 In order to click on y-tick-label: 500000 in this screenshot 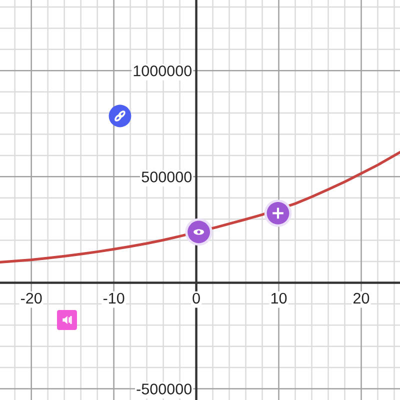, I will do `click(167, 177)`.